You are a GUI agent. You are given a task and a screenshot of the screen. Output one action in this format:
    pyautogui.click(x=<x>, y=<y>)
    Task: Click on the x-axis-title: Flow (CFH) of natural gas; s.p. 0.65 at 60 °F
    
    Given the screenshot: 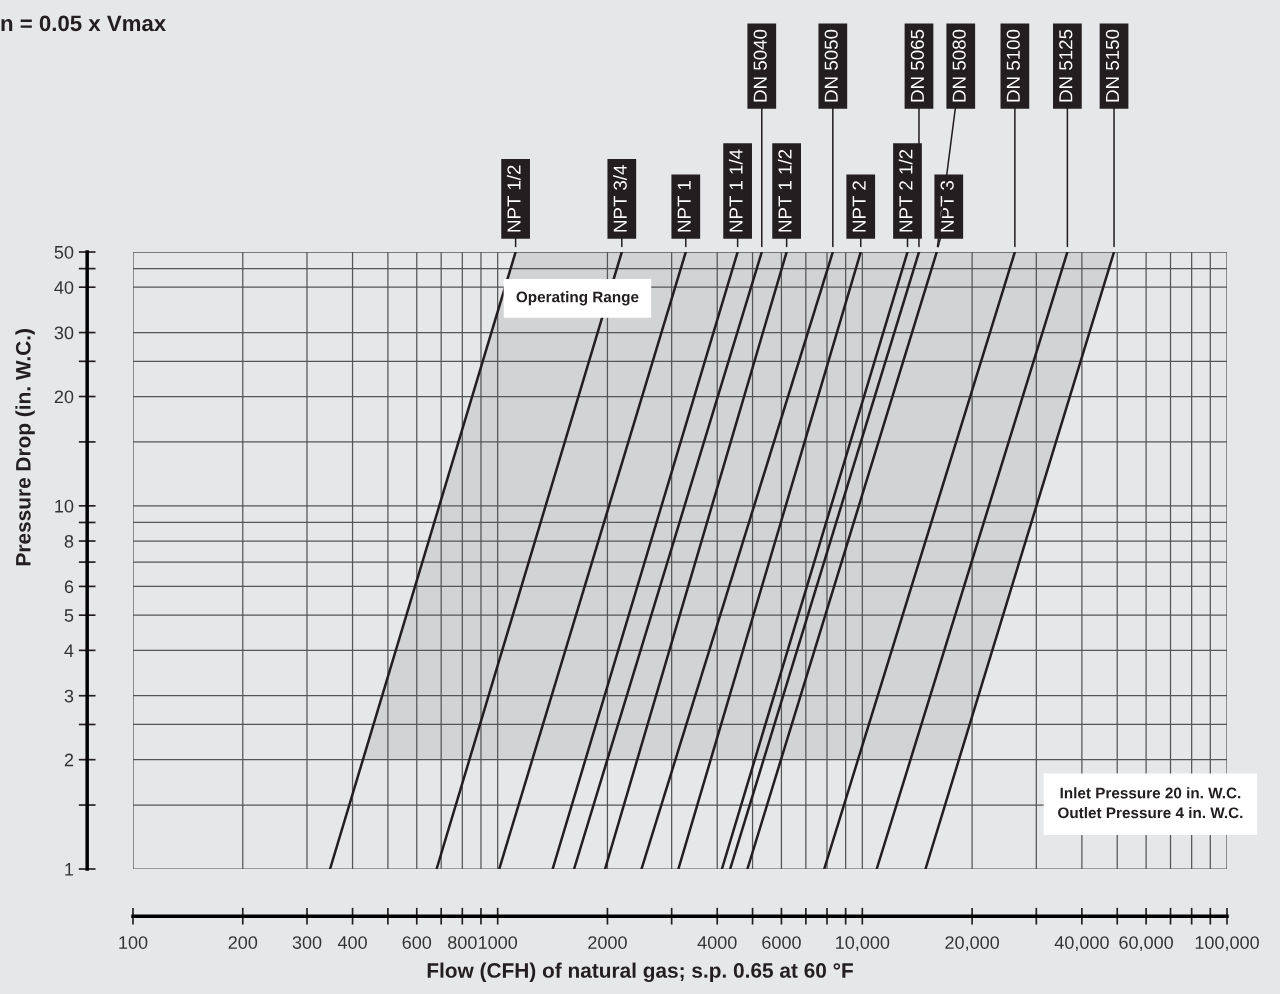 What is the action you would take?
    pyautogui.click(x=640, y=972)
    